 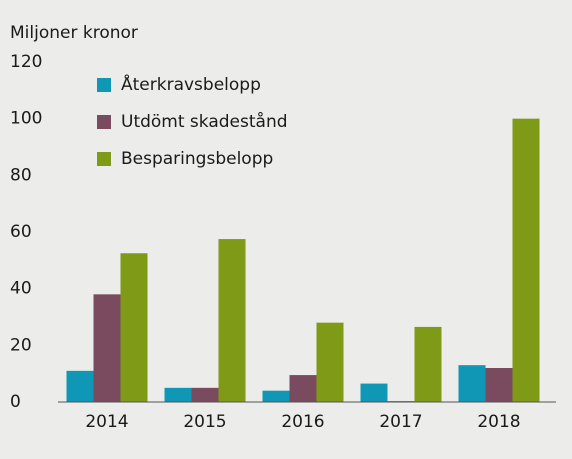 I want to click on y-axis-label: Miljoner kronor, so click(x=74, y=33).